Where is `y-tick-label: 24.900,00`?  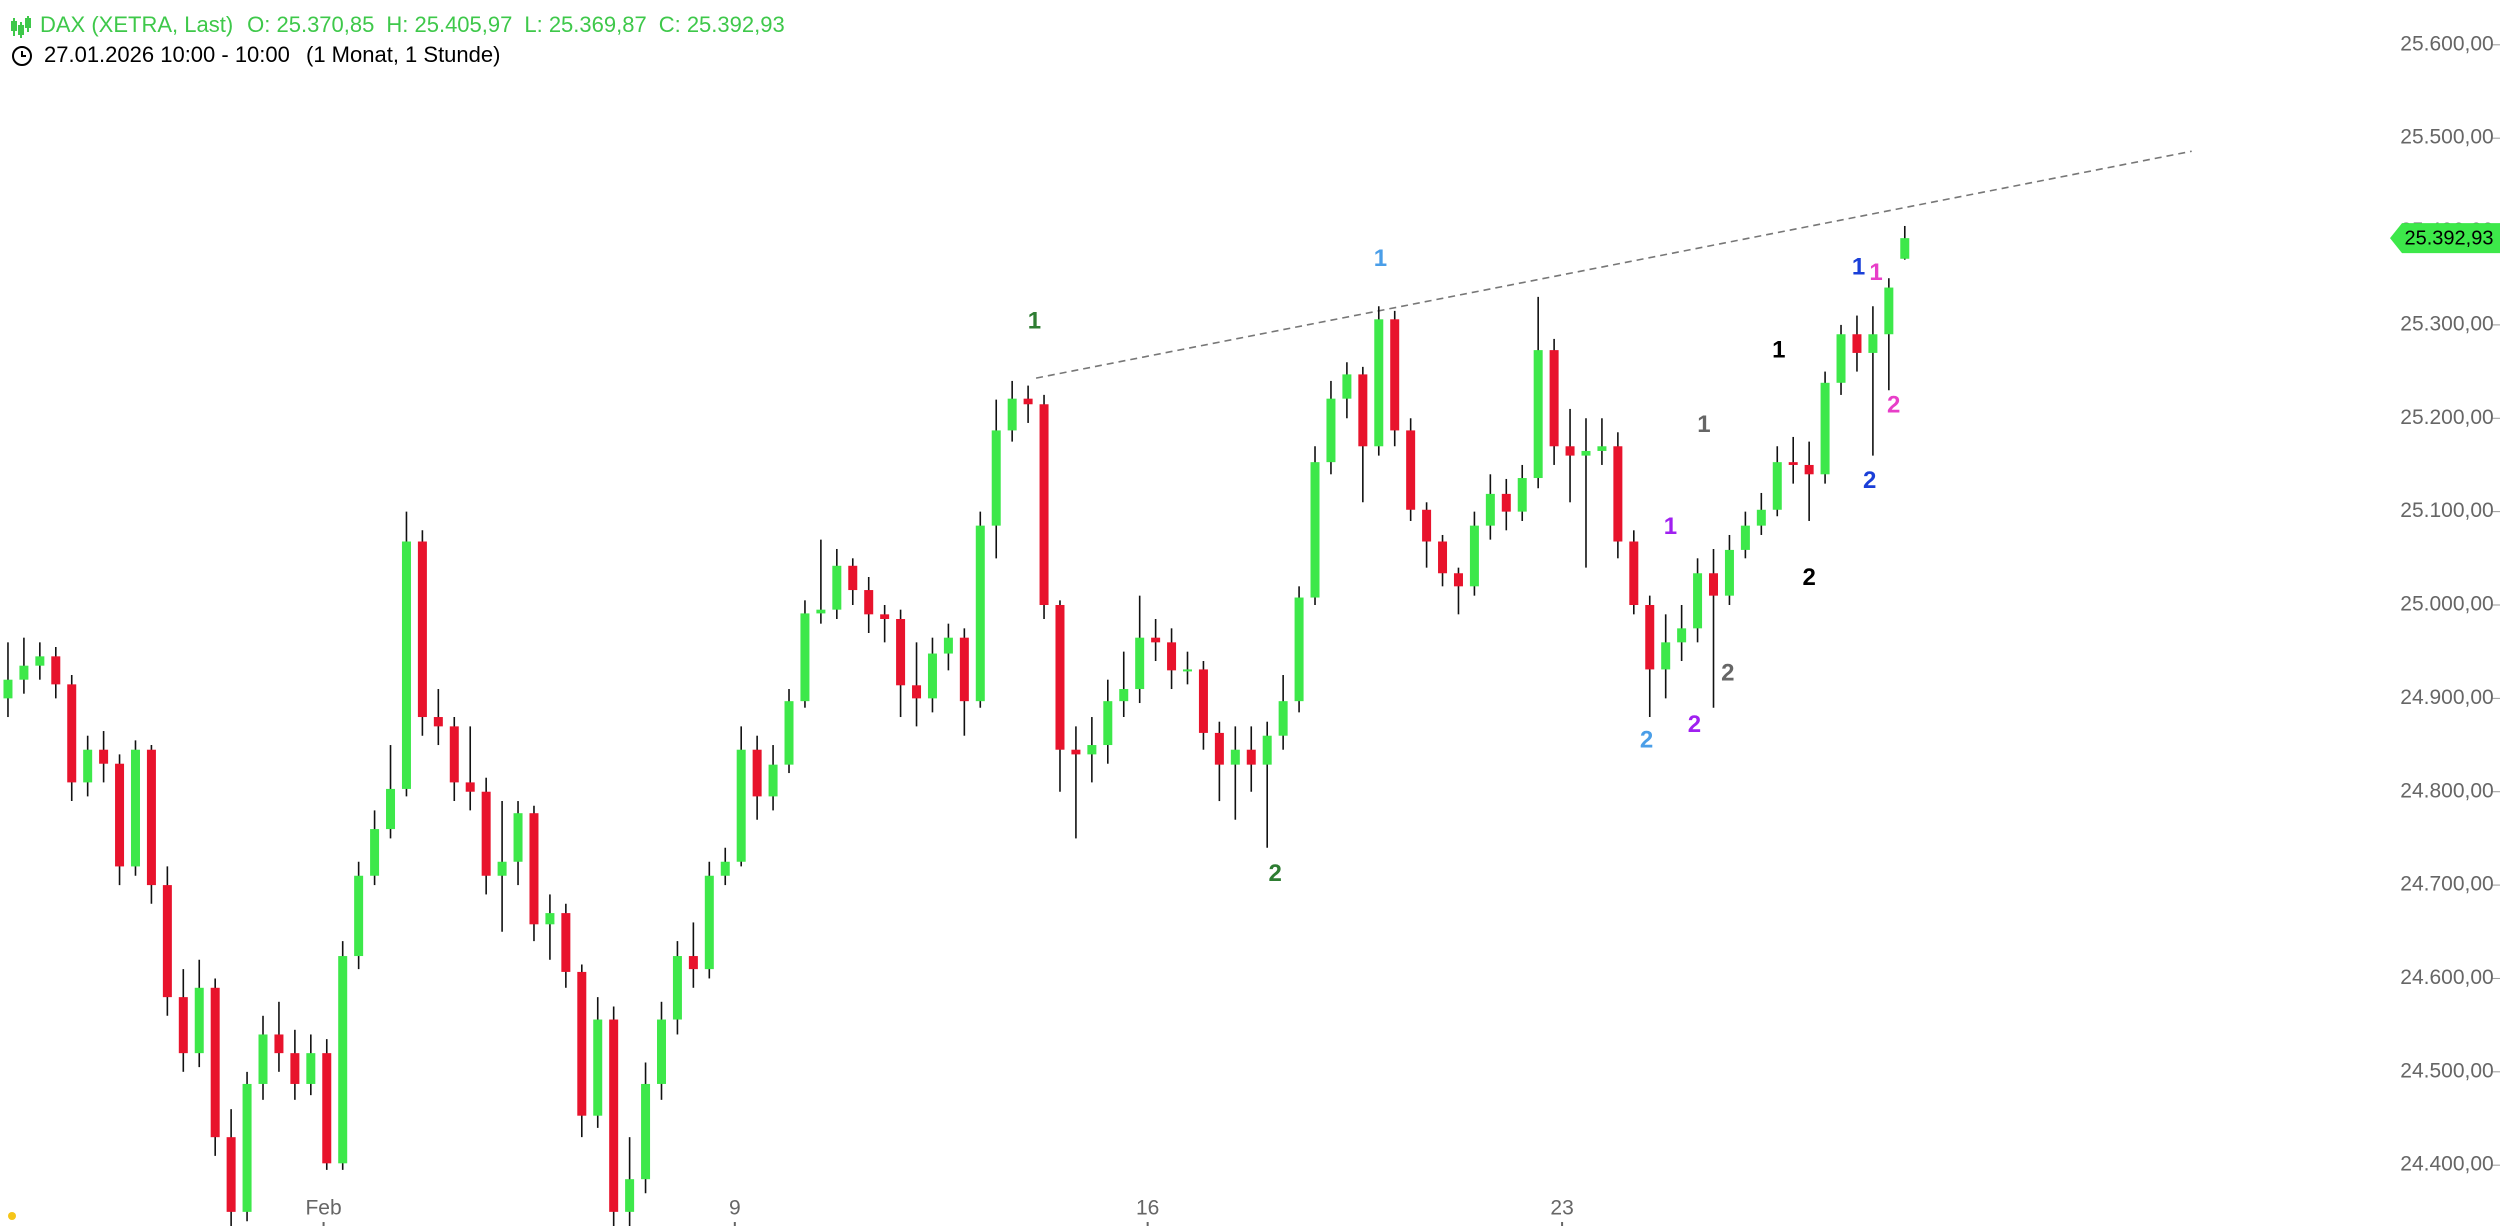 y-tick-label: 24.900,00 is located at coordinates (2446, 697).